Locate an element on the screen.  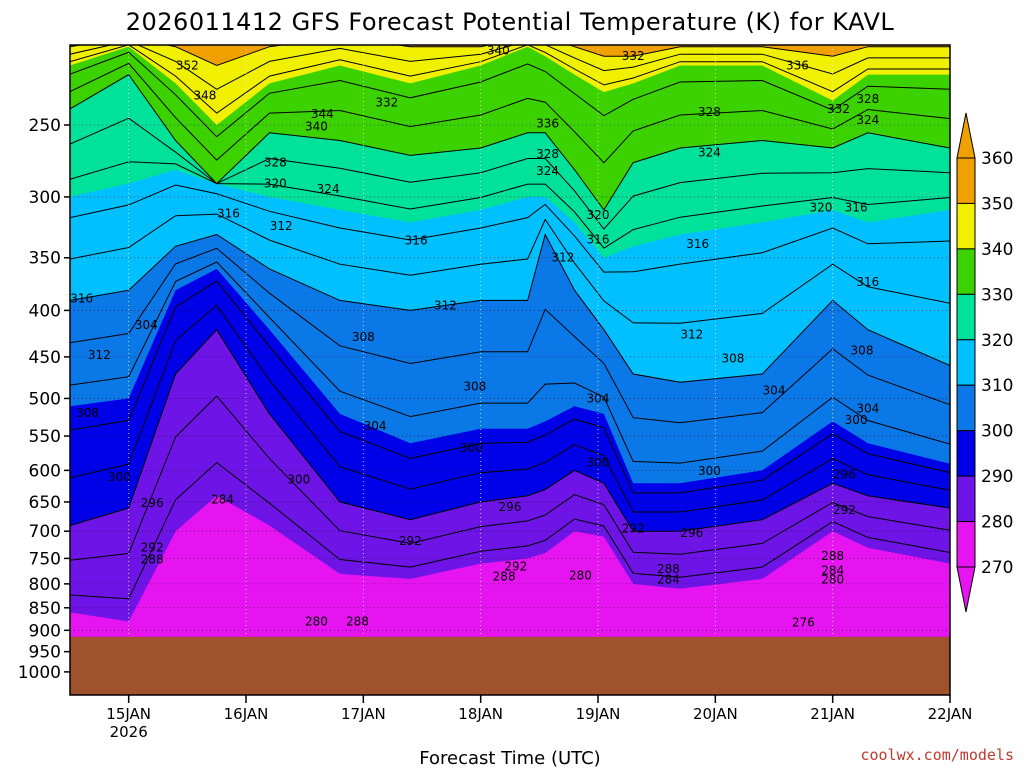
x-tick-label: 17JAN is located at coordinates (363, 714).